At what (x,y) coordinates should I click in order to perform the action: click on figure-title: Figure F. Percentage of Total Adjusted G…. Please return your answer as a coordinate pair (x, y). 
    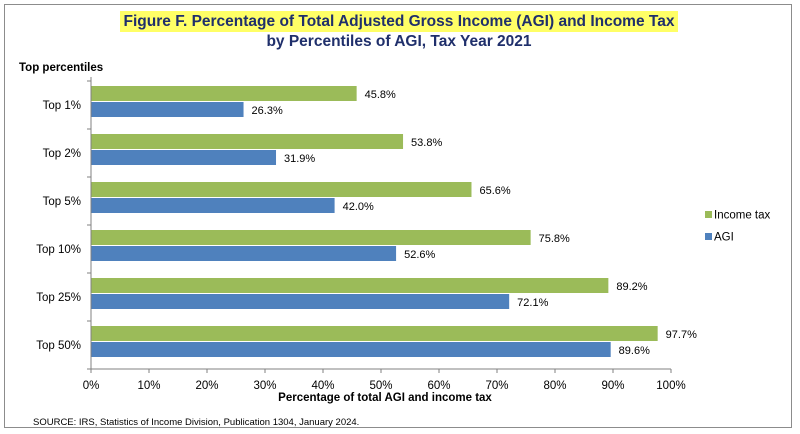
    Looking at the image, I should click on (399, 21).